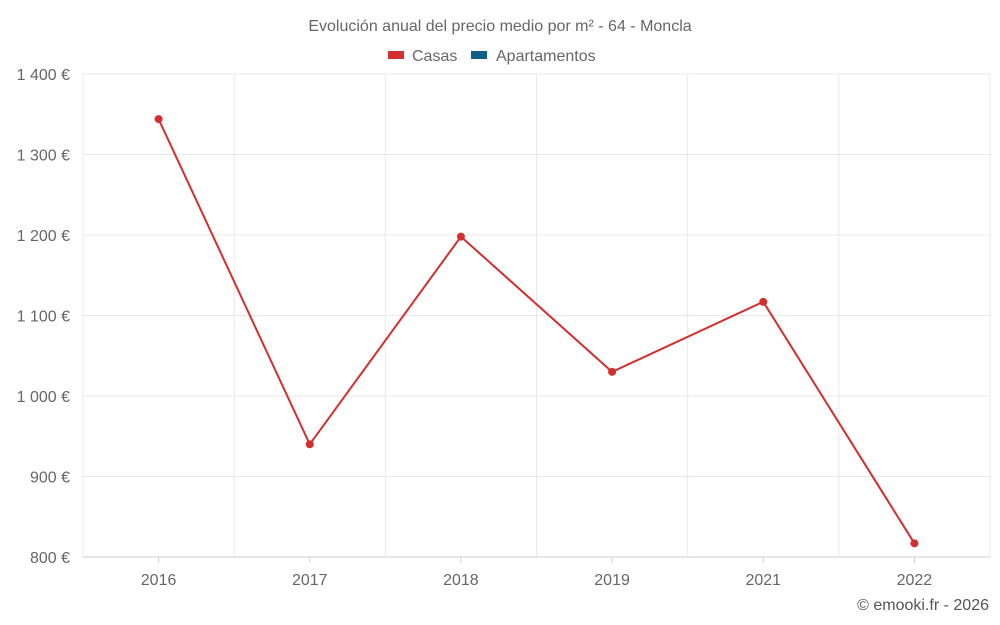 The height and width of the screenshot is (625, 1000). Describe the element at coordinates (612, 580) in the screenshot. I see `x-tick-label: 2019` at that location.